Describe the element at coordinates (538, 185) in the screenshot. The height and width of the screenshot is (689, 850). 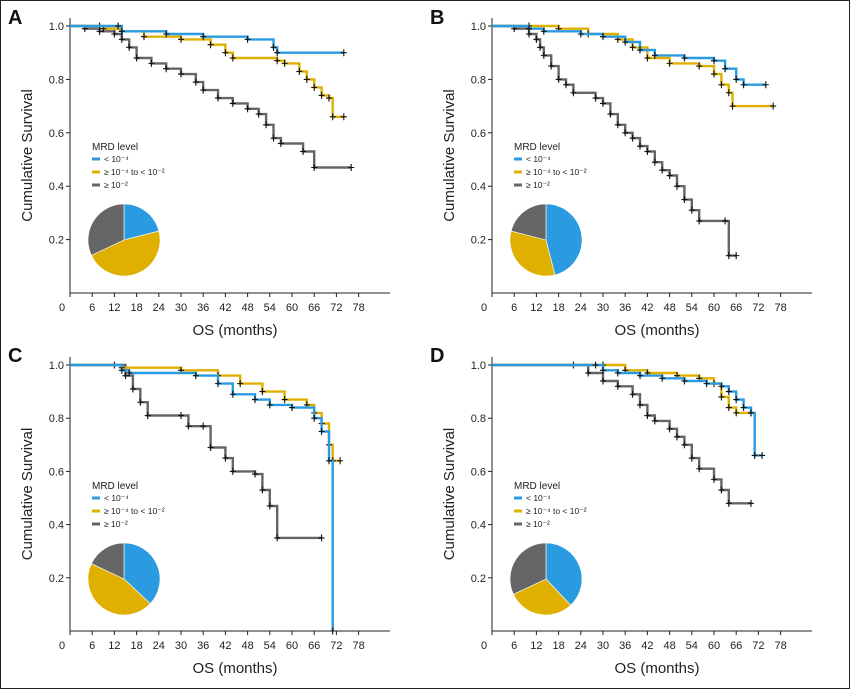
I see `legend-entry: ≥ 10⁻²` at that location.